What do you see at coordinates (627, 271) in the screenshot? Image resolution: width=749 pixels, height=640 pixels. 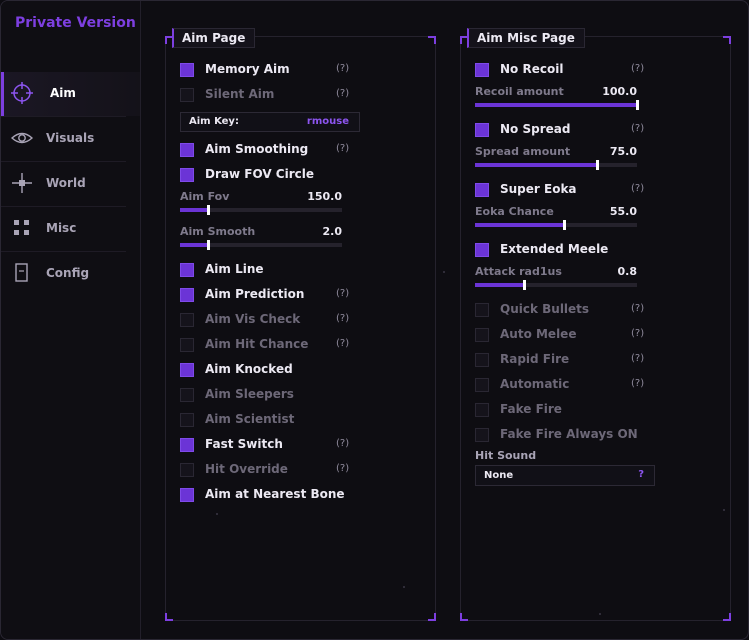 I see `slider-value: 0.8` at bounding box center [627, 271].